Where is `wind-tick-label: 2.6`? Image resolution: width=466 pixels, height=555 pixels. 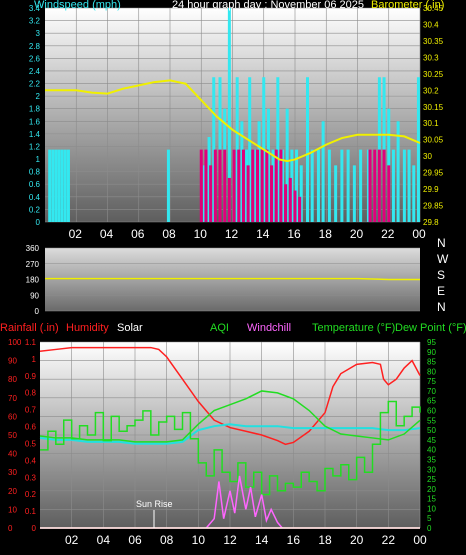 wind-tick-label: 2.6 is located at coordinates (35, 58).